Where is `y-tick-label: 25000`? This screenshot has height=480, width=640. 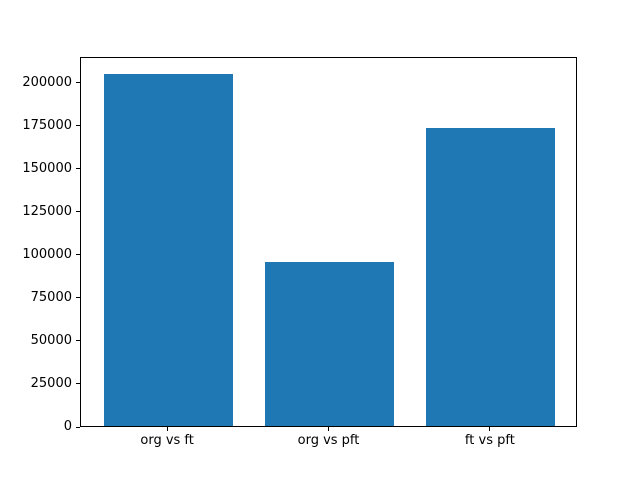 y-tick-label: 25000 is located at coordinates (51, 383).